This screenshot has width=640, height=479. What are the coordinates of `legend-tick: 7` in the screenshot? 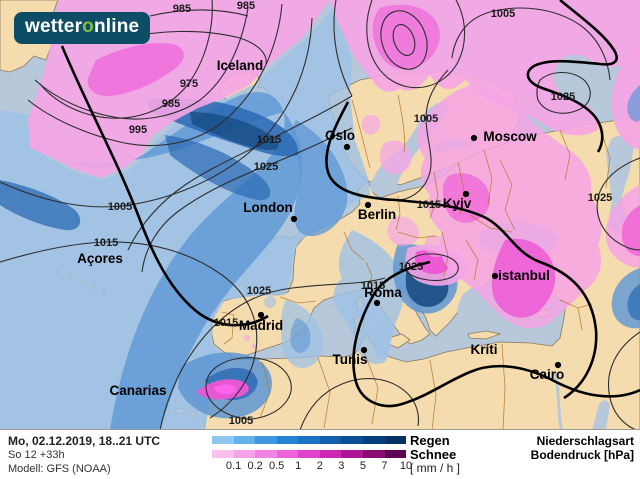 It's located at (384, 466).